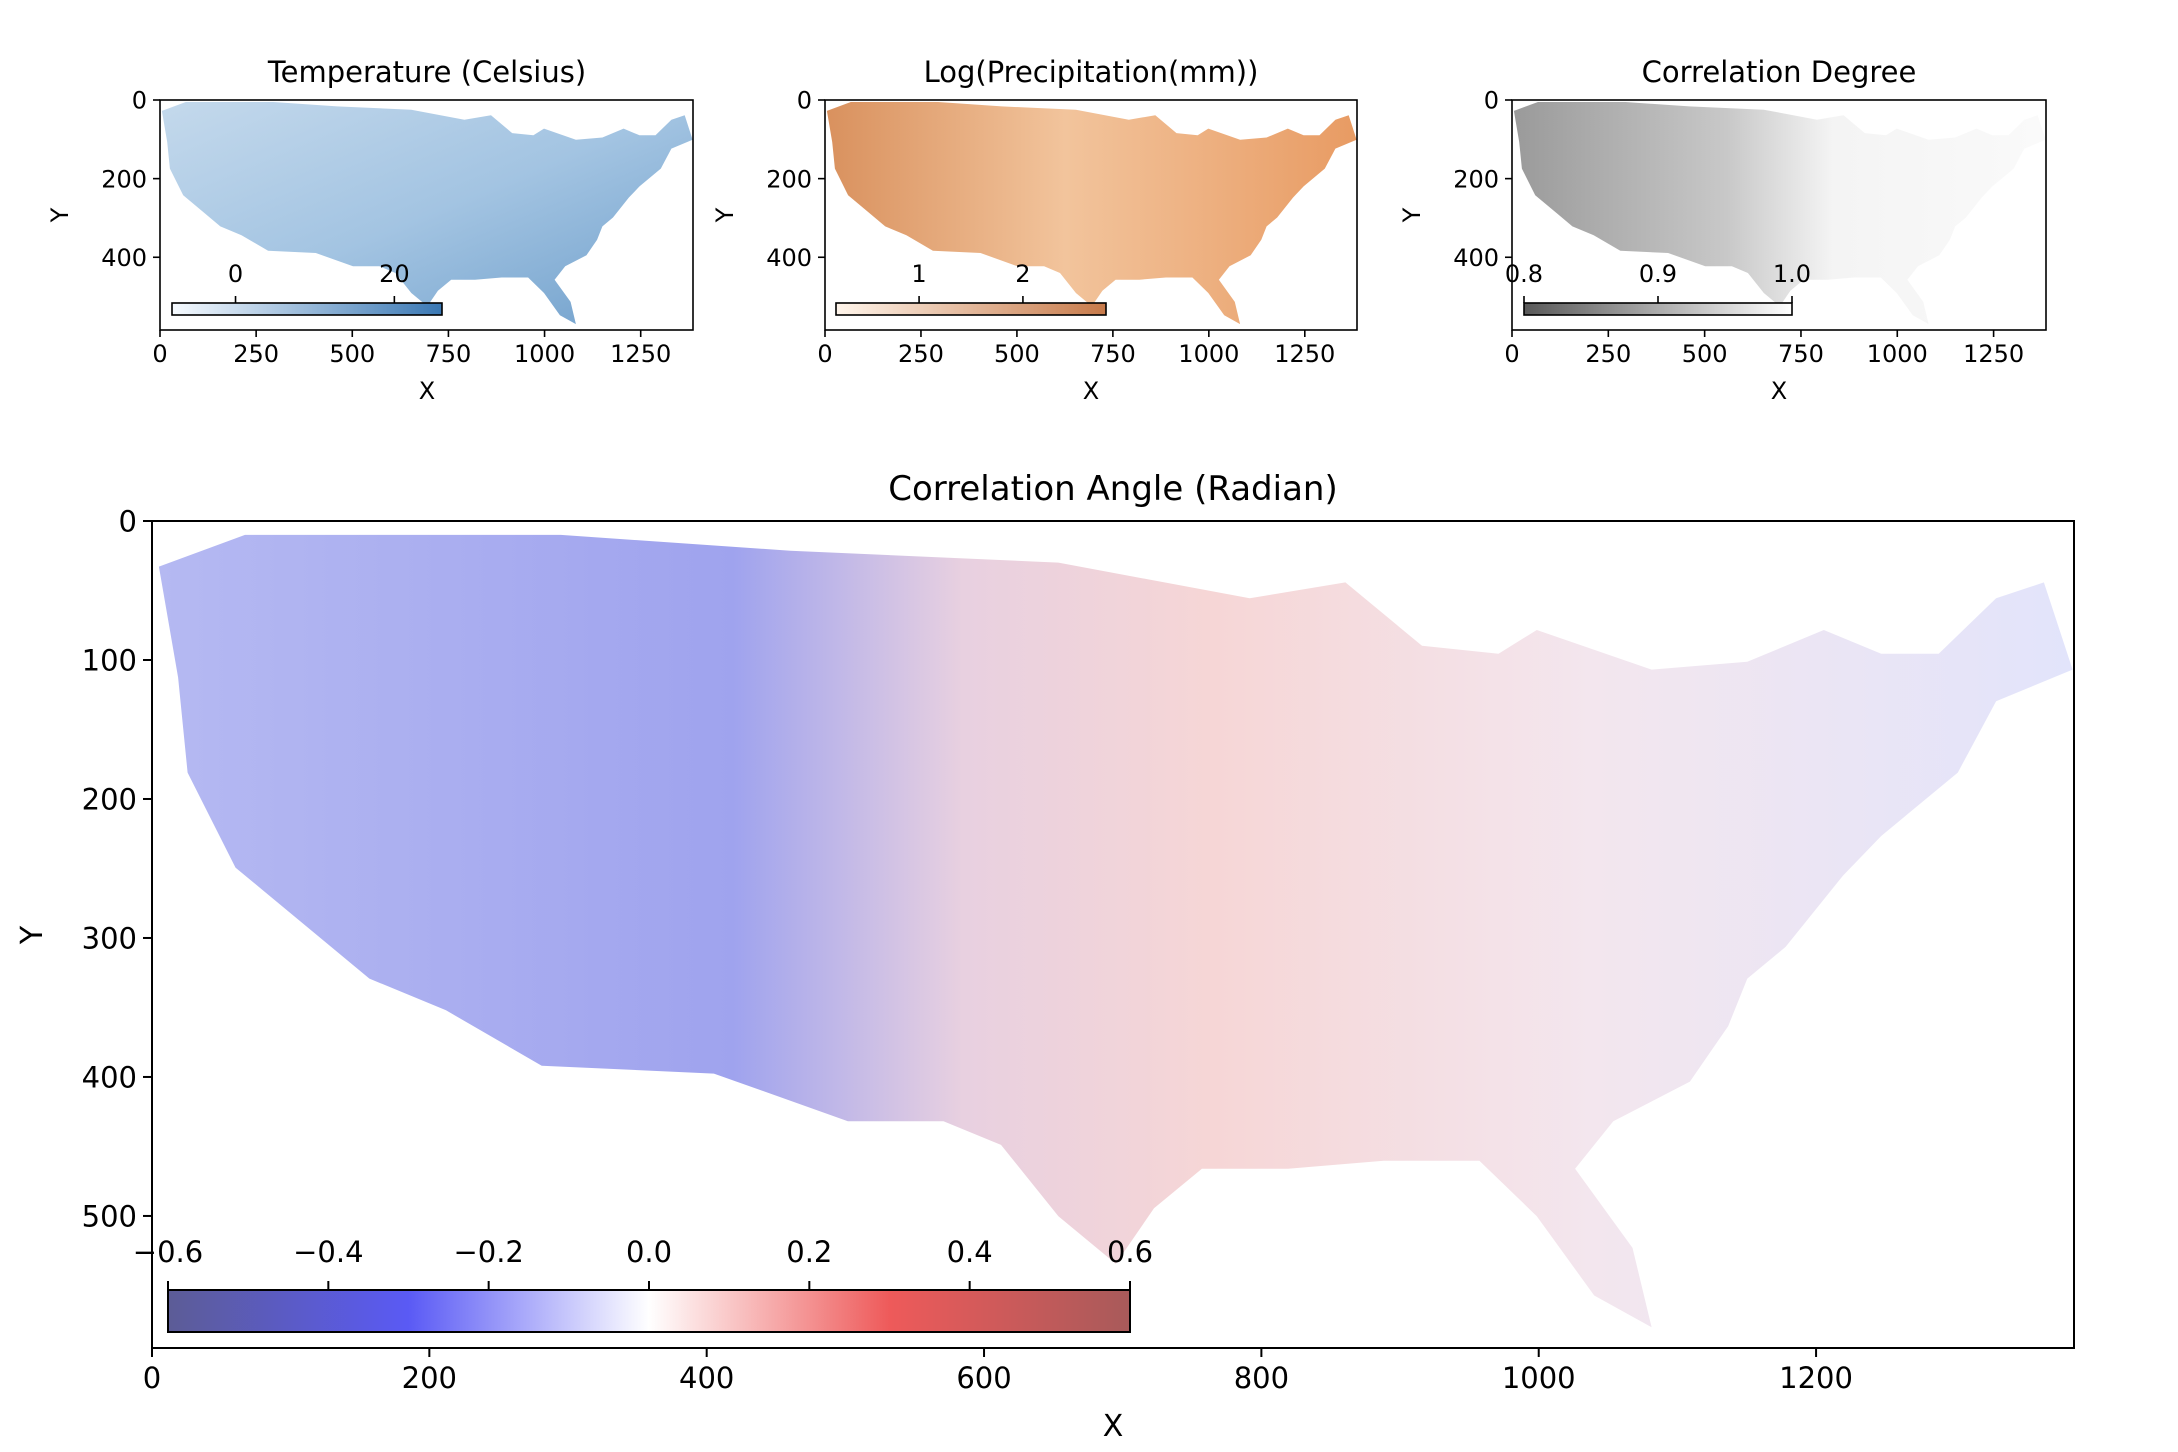 This screenshot has width=2178, height=1452. Describe the element at coordinates (1792, 274) in the screenshot. I see `colorbar-tick-label: 1.0` at that location.